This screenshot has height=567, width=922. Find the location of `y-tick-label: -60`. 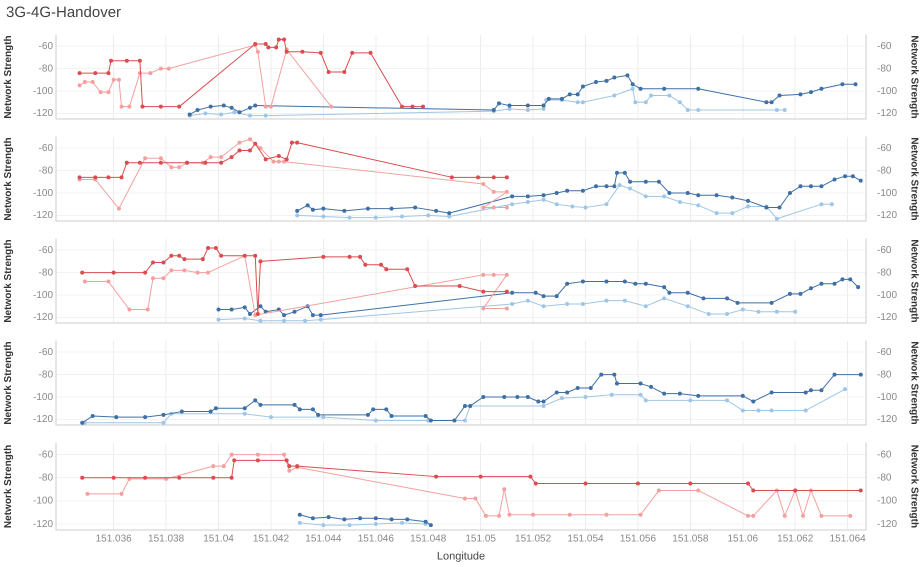

y-tick-label: -60 is located at coordinates (46, 250).